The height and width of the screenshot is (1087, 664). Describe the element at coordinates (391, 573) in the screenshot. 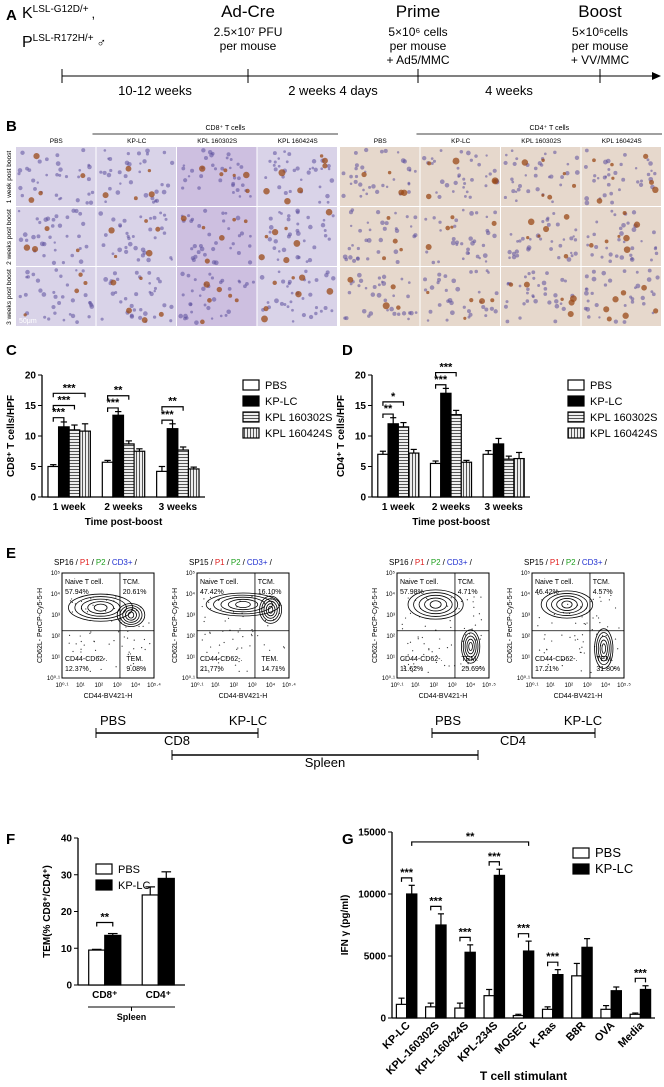

I see `y-tick-label: 10⁵` at that location.